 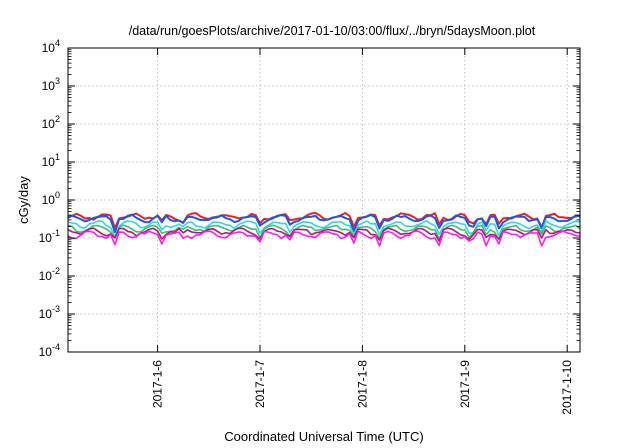 I want to click on x-tick-label: 2017-1-7, so click(x=260, y=384).